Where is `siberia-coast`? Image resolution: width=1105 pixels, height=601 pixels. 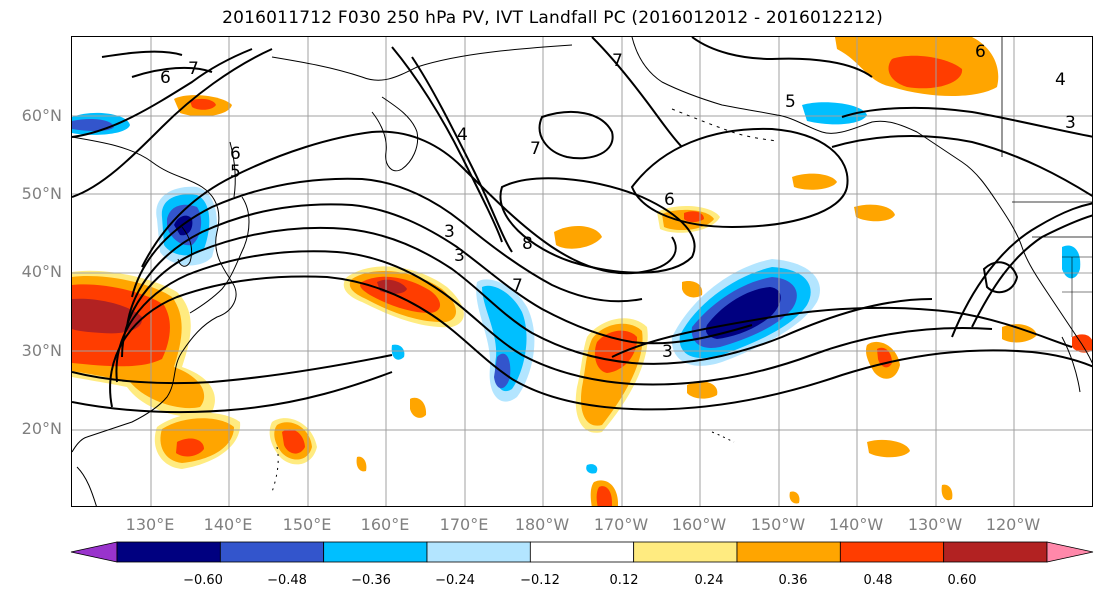 siberia-coast is located at coordinates (422, 62).